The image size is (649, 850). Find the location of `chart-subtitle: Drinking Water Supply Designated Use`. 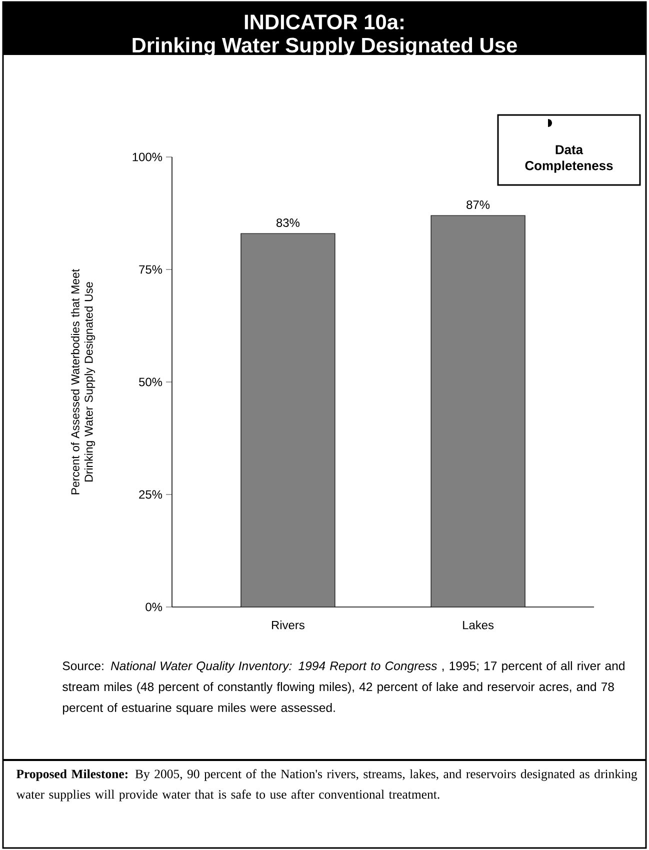

chart-subtitle: Drinking Water Supply Designated Use is located at coordinates (324, 47).